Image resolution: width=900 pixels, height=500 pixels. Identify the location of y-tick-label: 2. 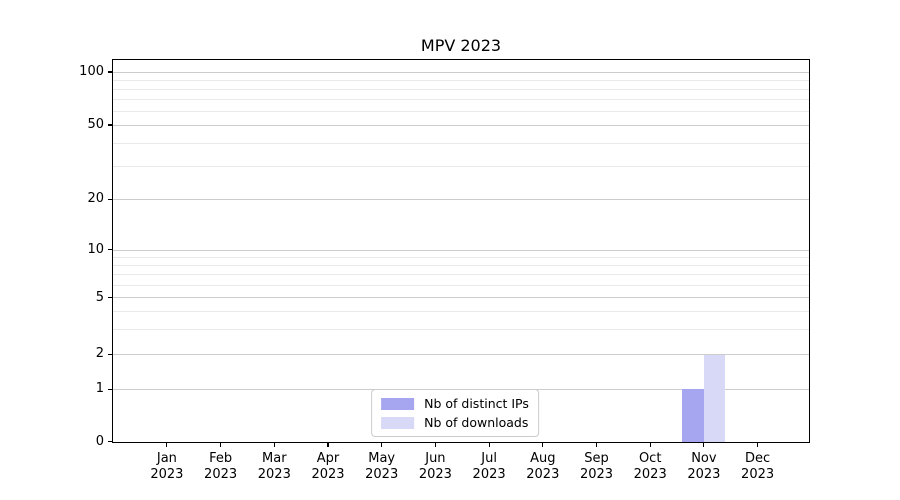
(99, 354).